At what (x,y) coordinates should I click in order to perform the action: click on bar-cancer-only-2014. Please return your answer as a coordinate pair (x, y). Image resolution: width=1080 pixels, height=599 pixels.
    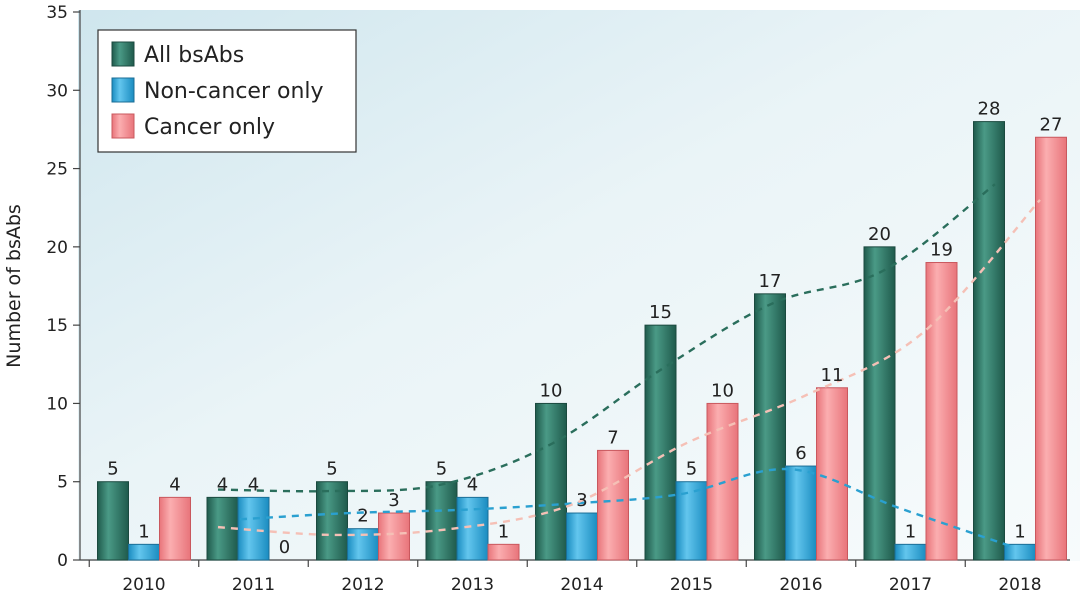
    Looking at the image, I should click on (613, 505).